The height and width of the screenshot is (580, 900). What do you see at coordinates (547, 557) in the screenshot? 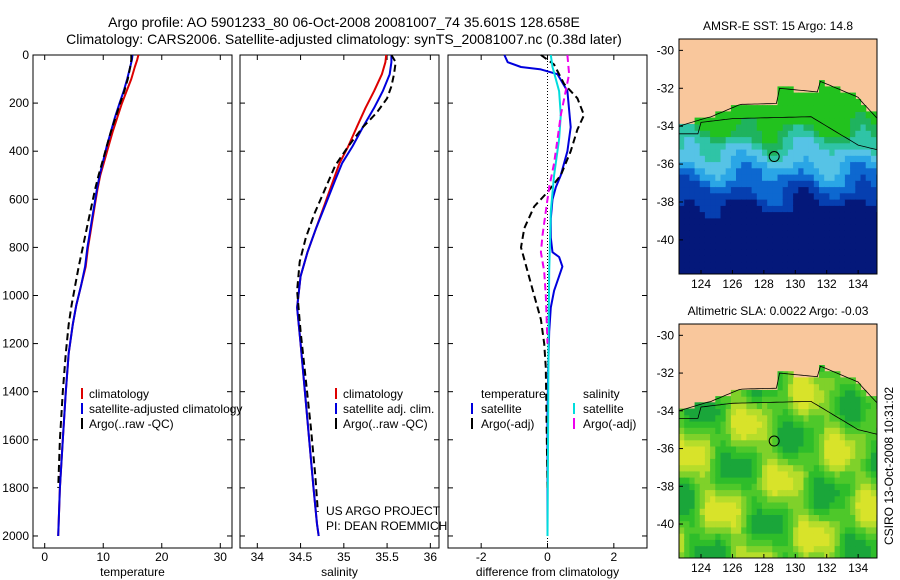
I see `x-tick-label: 0` at bounding box center [547, 557].